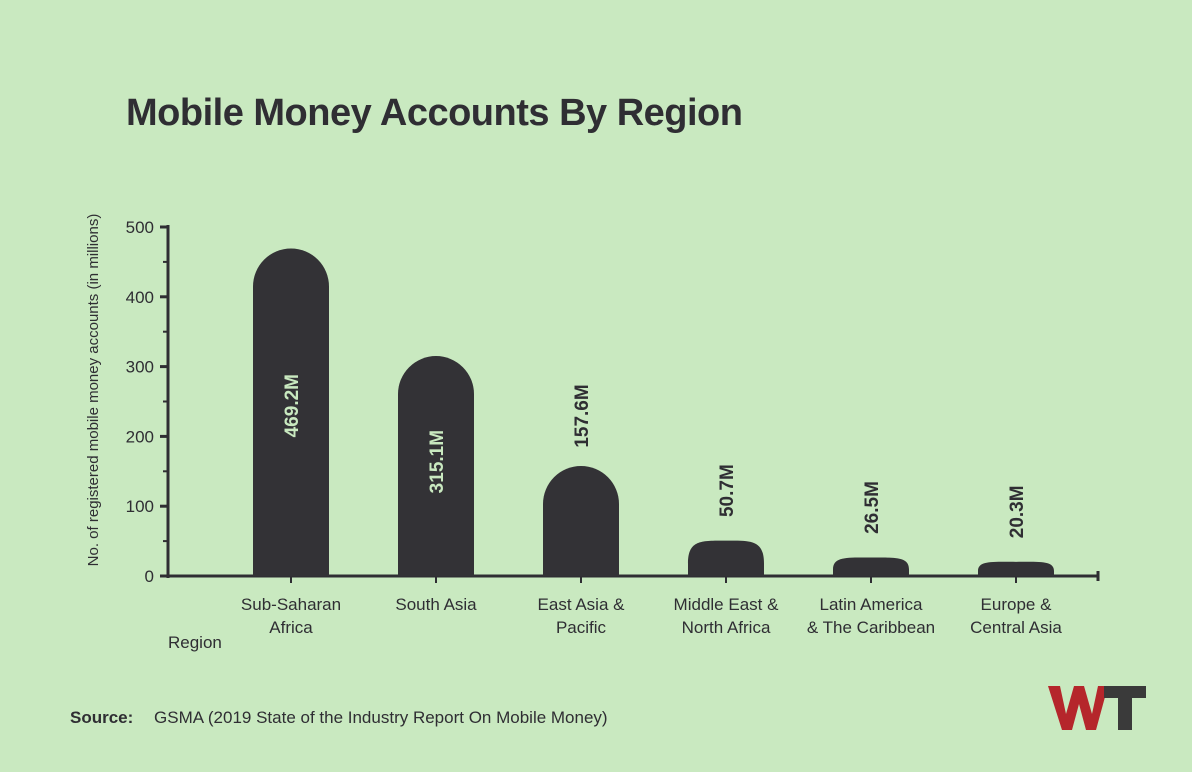  I want to click on category-label: East Asia & Pacific, so click(582, 616).